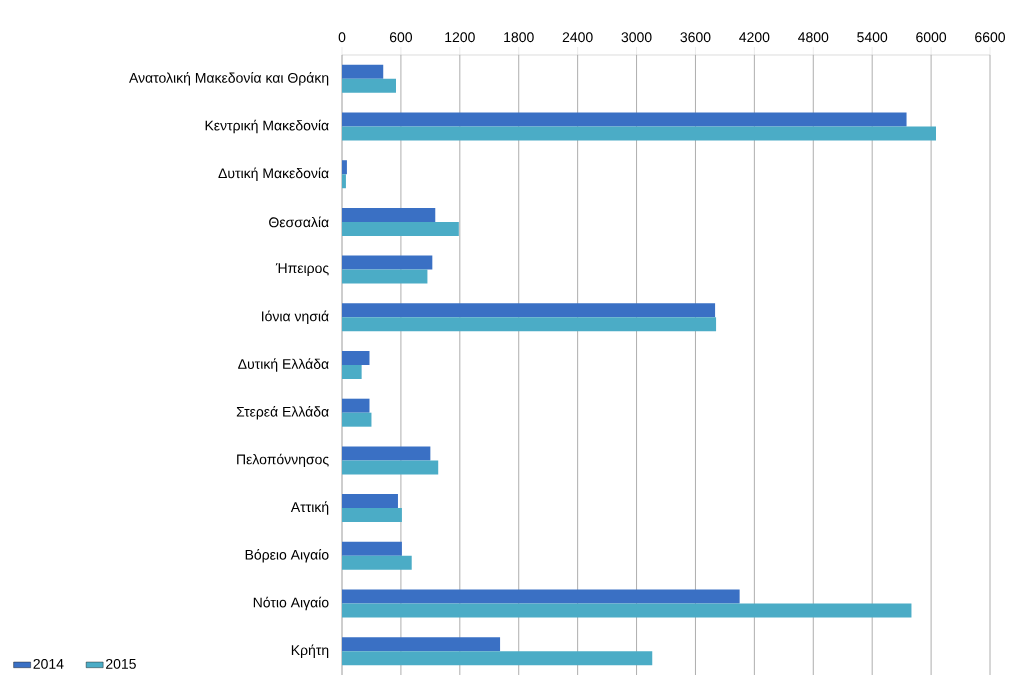 The height and width of the screenshot is (677, 1015). What do you see at coordinates (577, 37) in the screenshot?
I see `x-tick-label: 2400` at bounding box center [577, 37].